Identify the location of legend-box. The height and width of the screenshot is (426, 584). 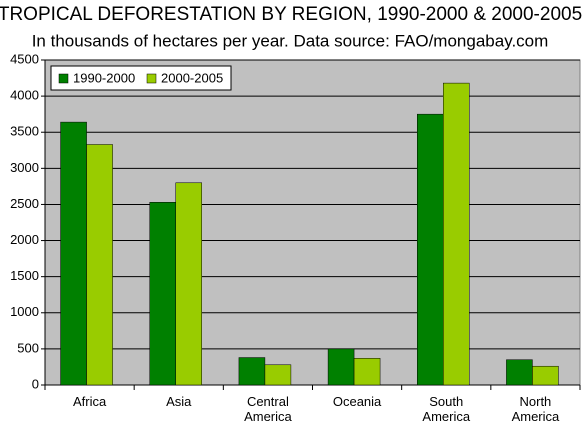
(141, 78).